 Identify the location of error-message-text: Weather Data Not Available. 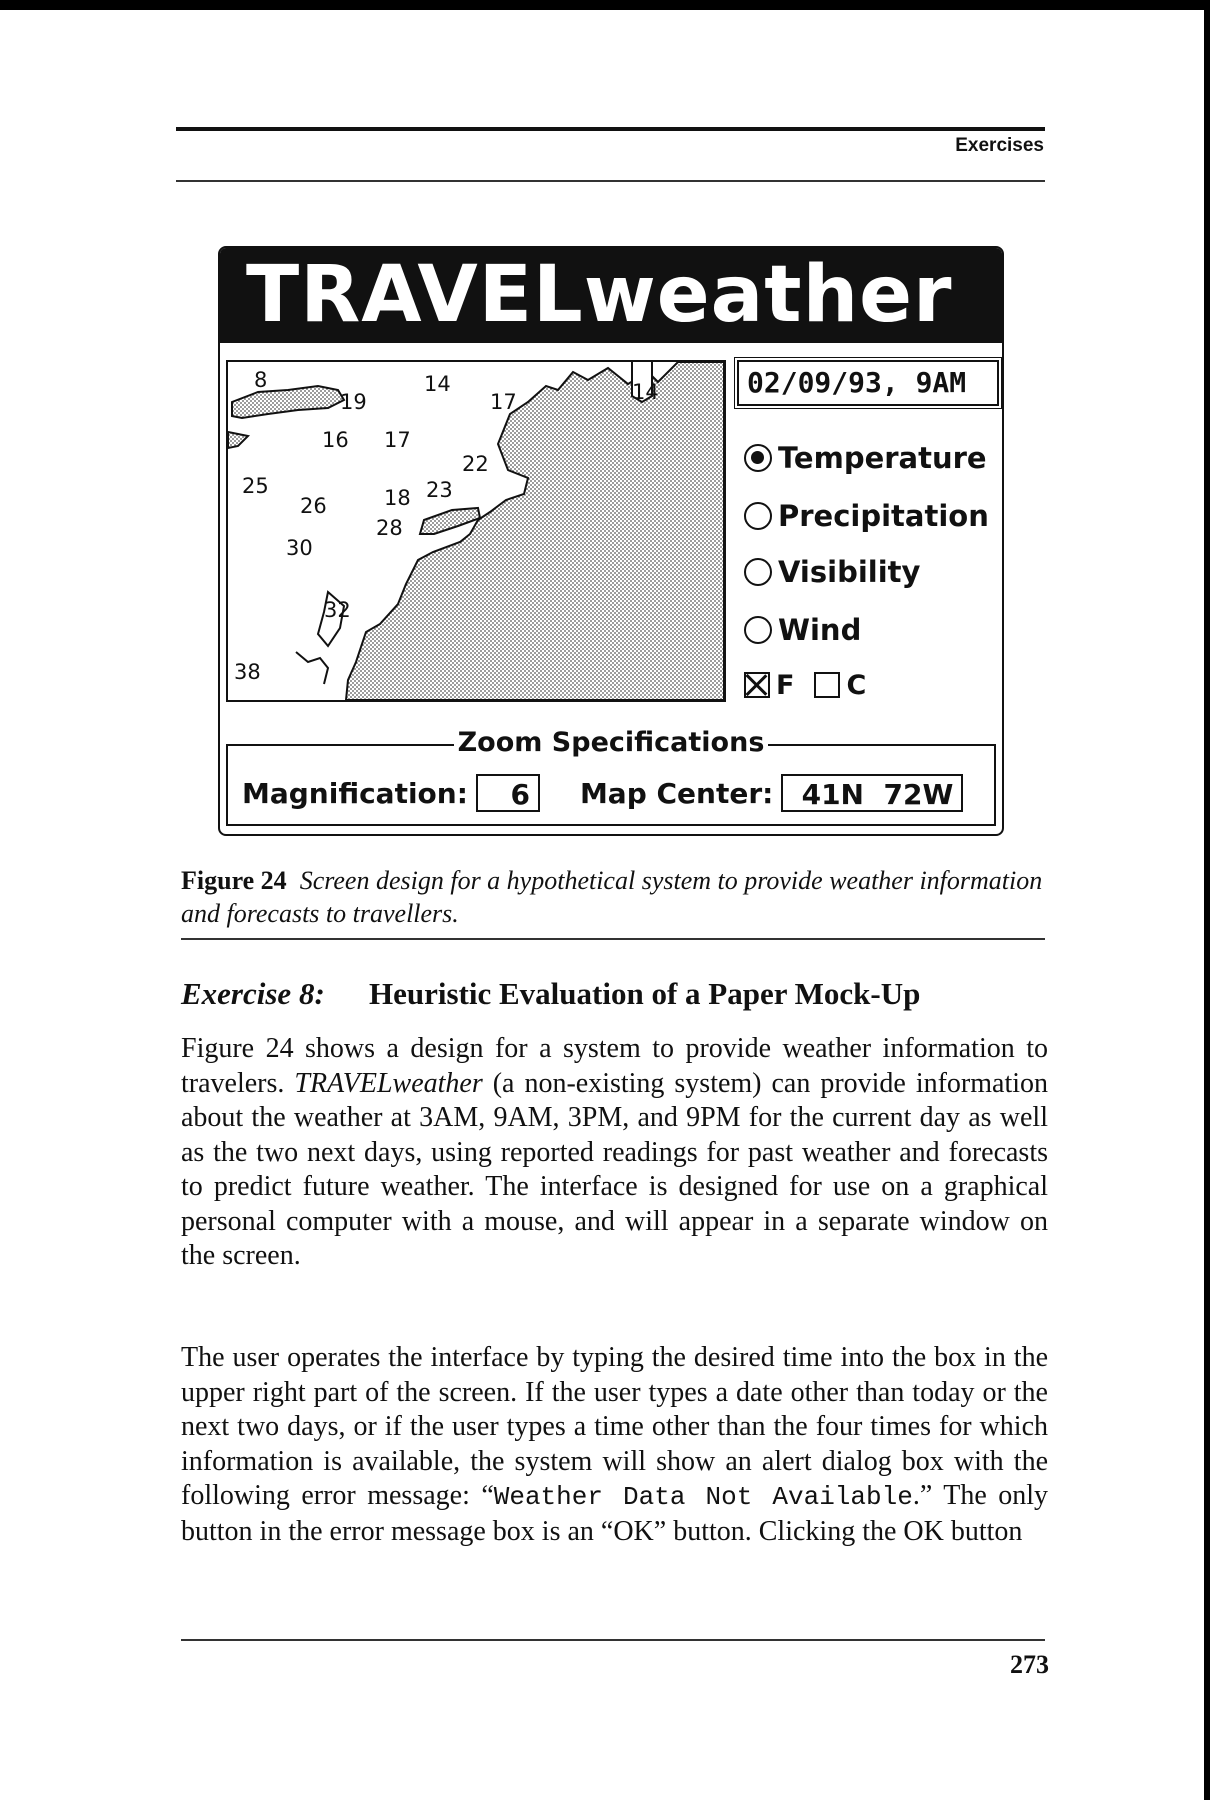
(703, 1497).